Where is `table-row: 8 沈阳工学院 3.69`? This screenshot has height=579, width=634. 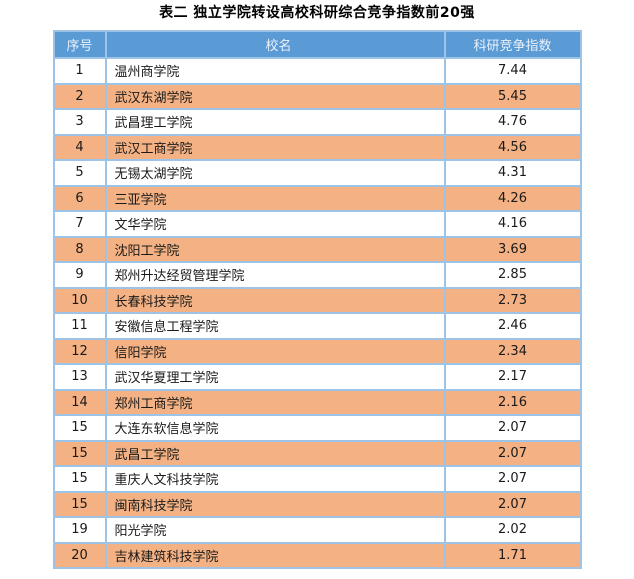 table-row: 8 沈阳工学院 3.69 is located at coordinates (317, 249).